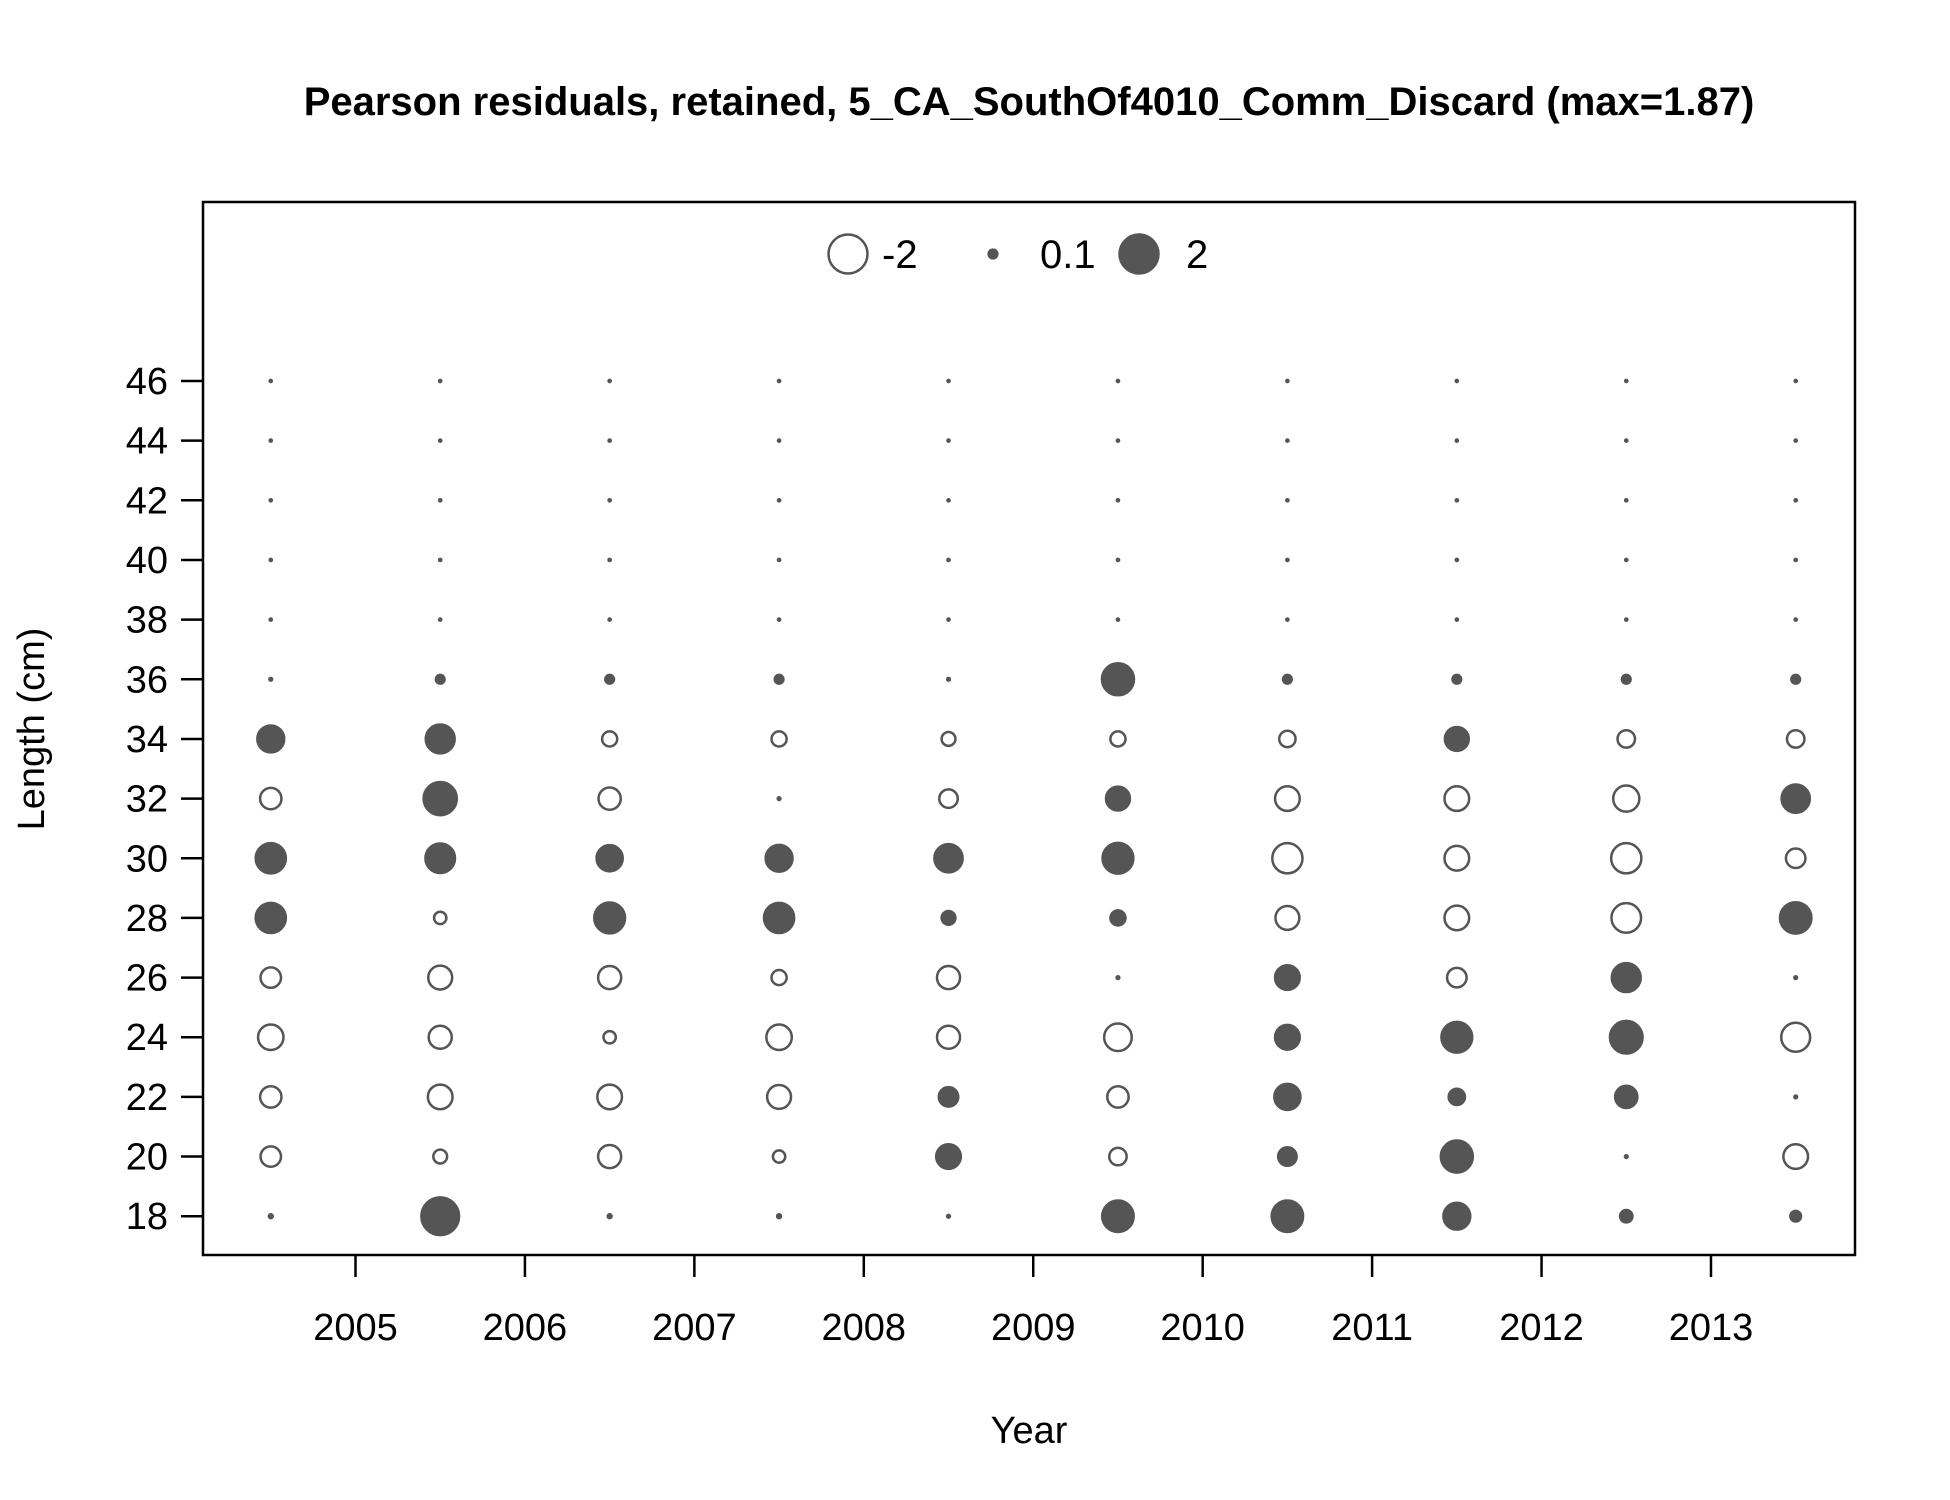 Image resolution: width=1950 pixels, height=1500 pixels. What do you see at coordinates (147, 859) in the screenshot?
I see `y-tick-label-30: 30` at bounding box center [147, 859].